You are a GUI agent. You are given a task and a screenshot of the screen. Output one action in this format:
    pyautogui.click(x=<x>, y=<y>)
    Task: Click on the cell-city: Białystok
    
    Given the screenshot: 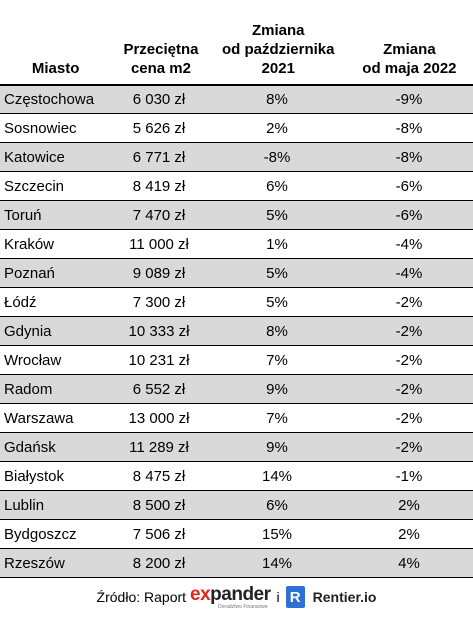 What is the action you would take?
    pyautogui.click(x=34, y=476)
    